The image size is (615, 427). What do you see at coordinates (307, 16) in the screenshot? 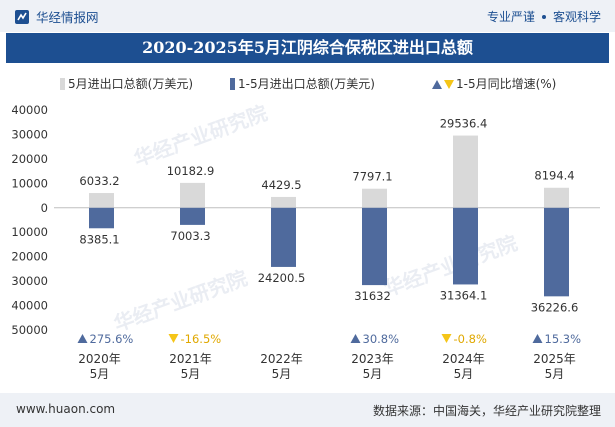
I see `top-bar: 华经情报网 专业严谨 客观科学` at bounding box center [307, 16].